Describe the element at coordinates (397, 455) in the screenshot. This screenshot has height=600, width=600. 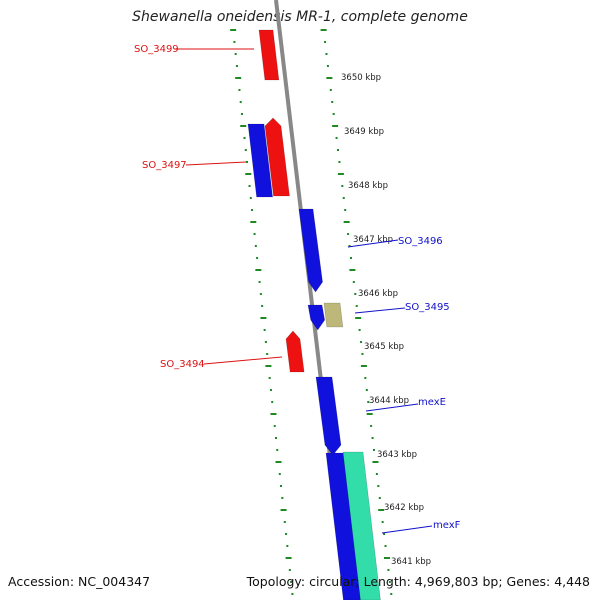
I see `scale-tick-label: 3643 kbp` at that location.